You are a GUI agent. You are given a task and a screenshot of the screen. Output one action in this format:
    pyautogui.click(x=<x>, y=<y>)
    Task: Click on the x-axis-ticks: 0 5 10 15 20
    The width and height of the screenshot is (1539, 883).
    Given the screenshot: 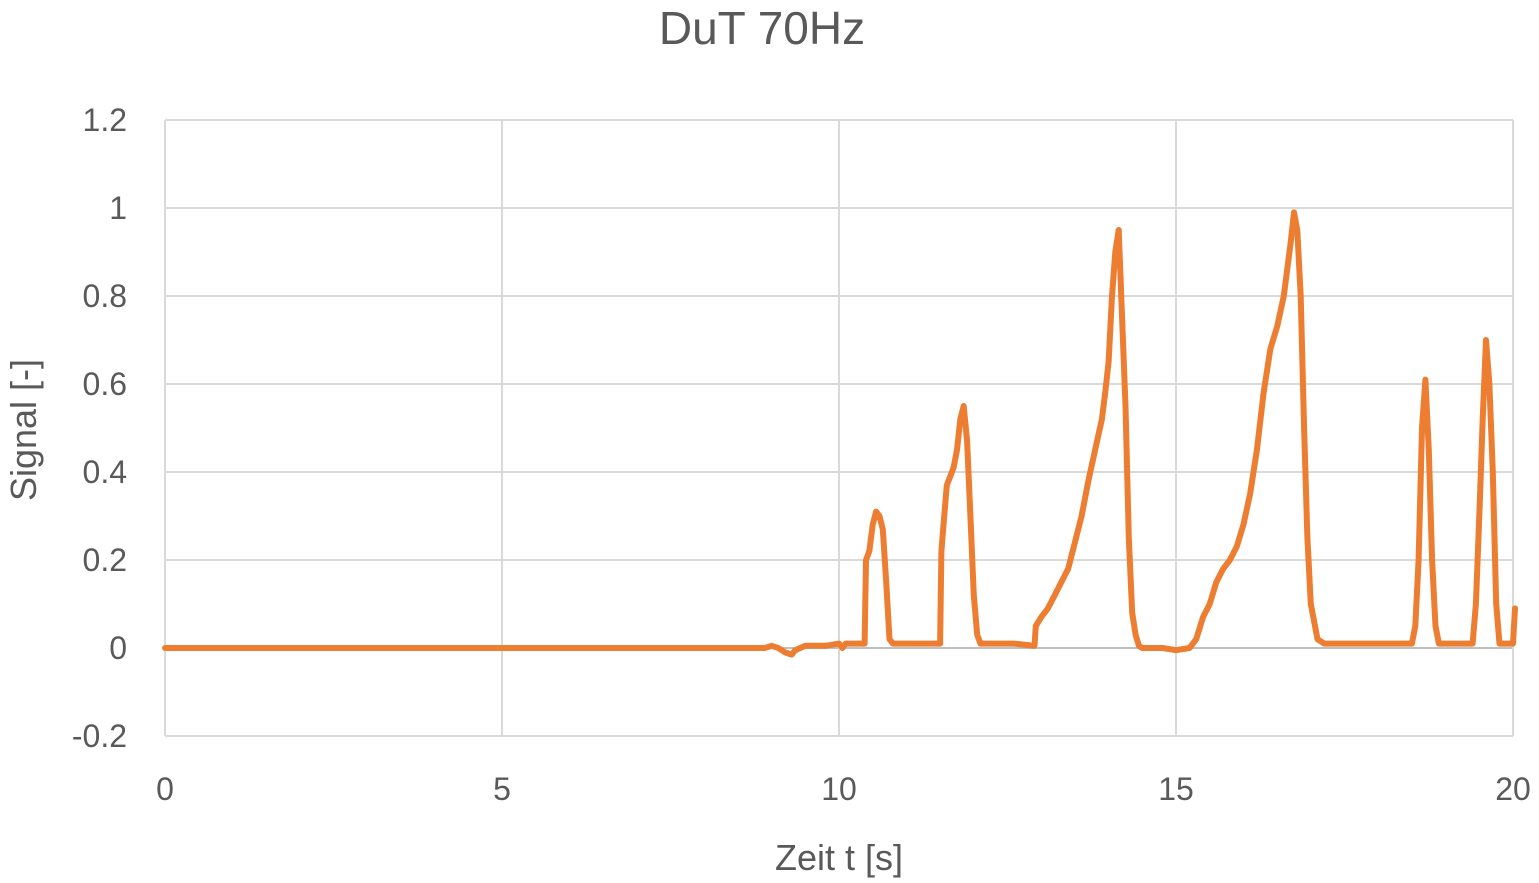 What is the action you would take?
    pyautogui.click(x=843, y=789)
    